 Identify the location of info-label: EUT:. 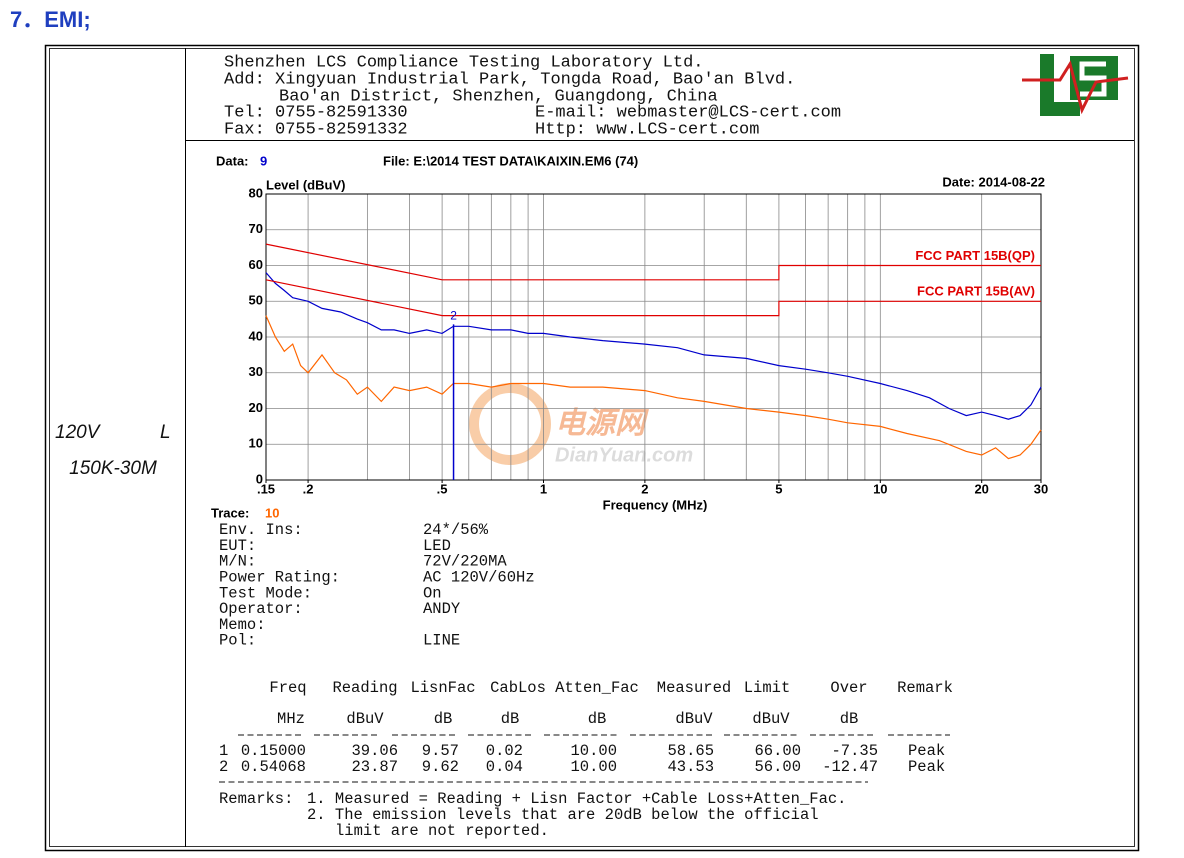
(237, 546).